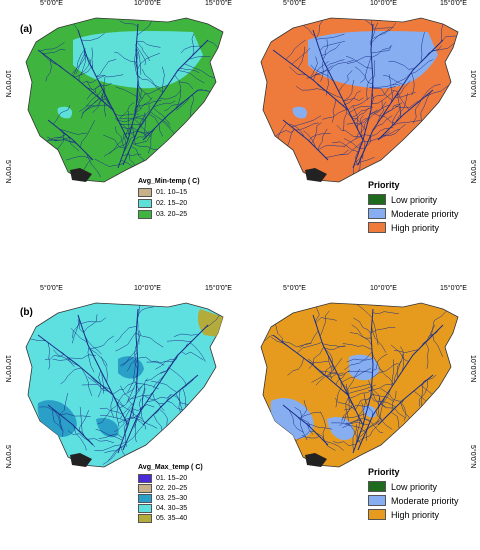 This screenshot has height=550, width=480. What do you see at coordinates (162, 192) in the screenshot?
I see `legend-item: 01. 10–15` at bounding box center [162, 192].